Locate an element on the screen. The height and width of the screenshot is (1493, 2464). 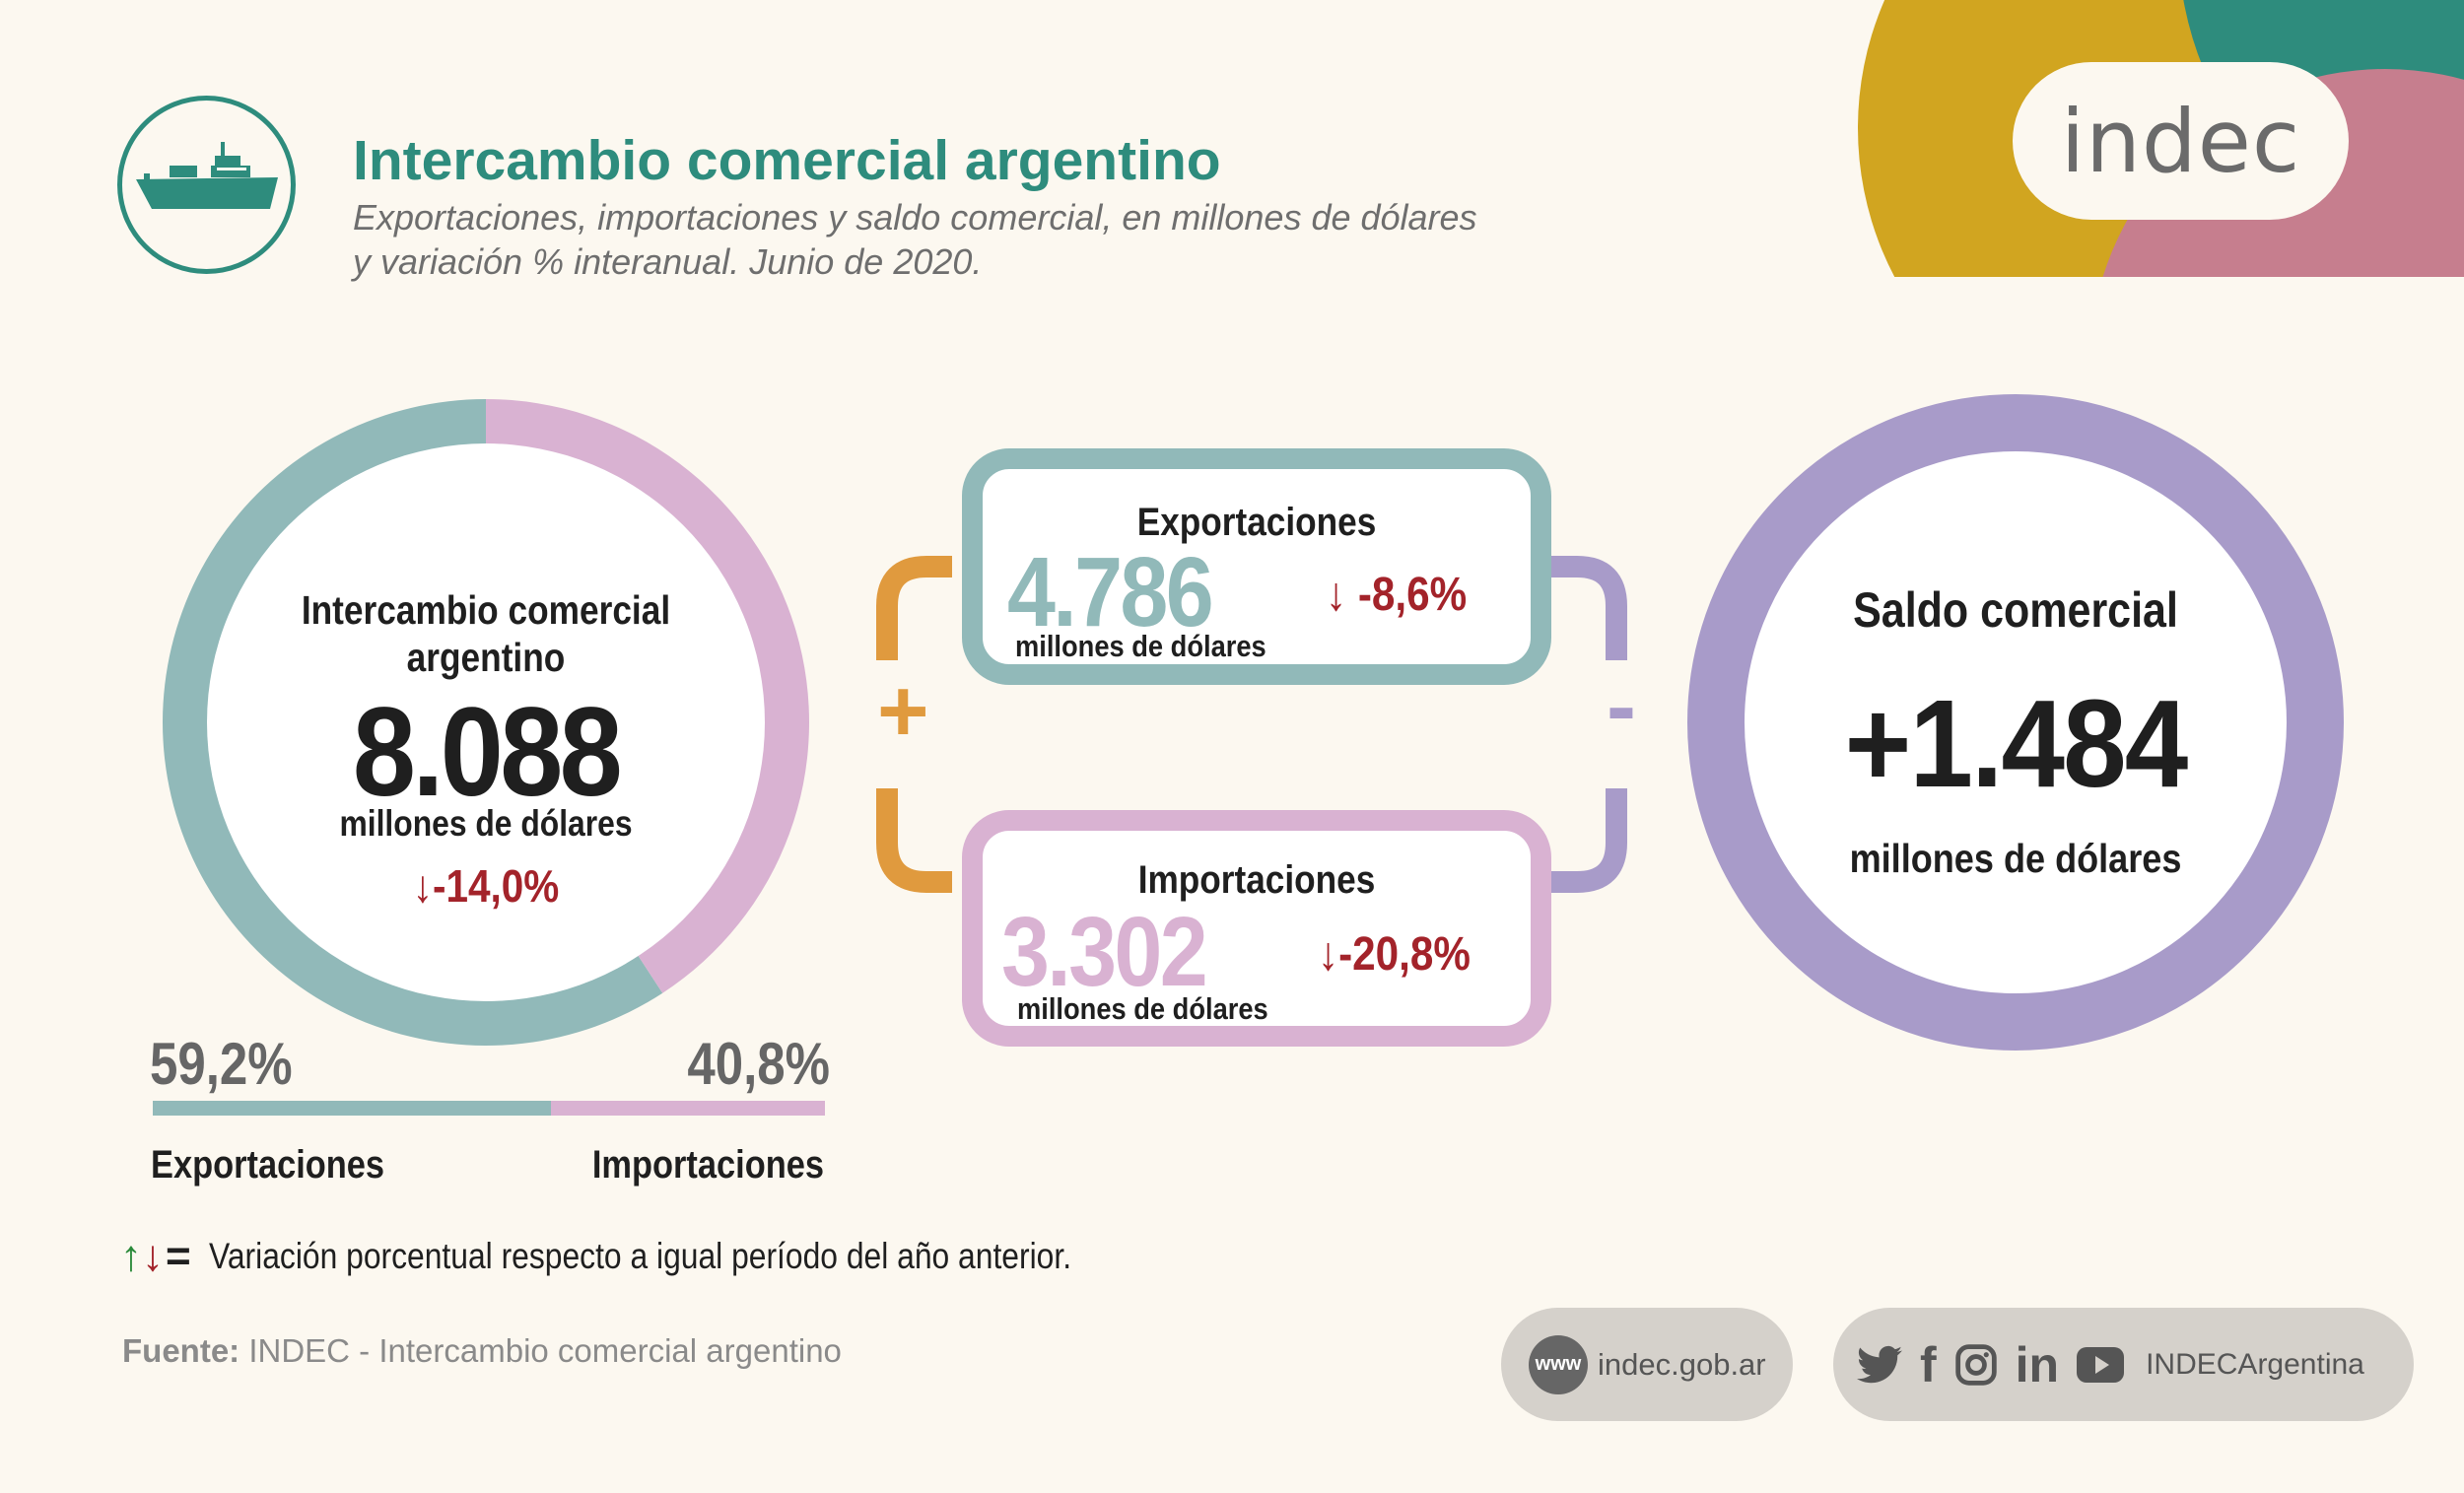
variation-legend-icons: ↑↓= is located at coordinates (155, 1257).